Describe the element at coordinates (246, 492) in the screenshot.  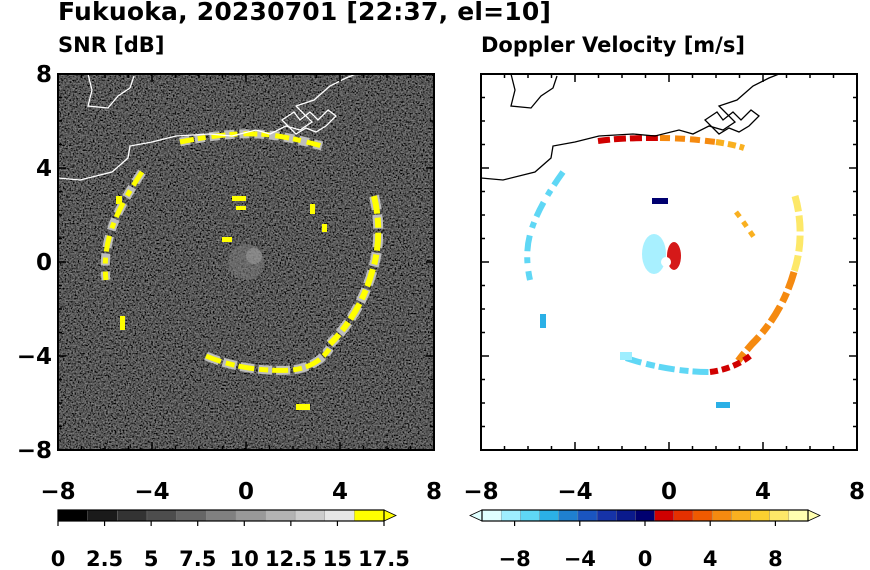
I see `snr-x-tick-label: 0` at that location.